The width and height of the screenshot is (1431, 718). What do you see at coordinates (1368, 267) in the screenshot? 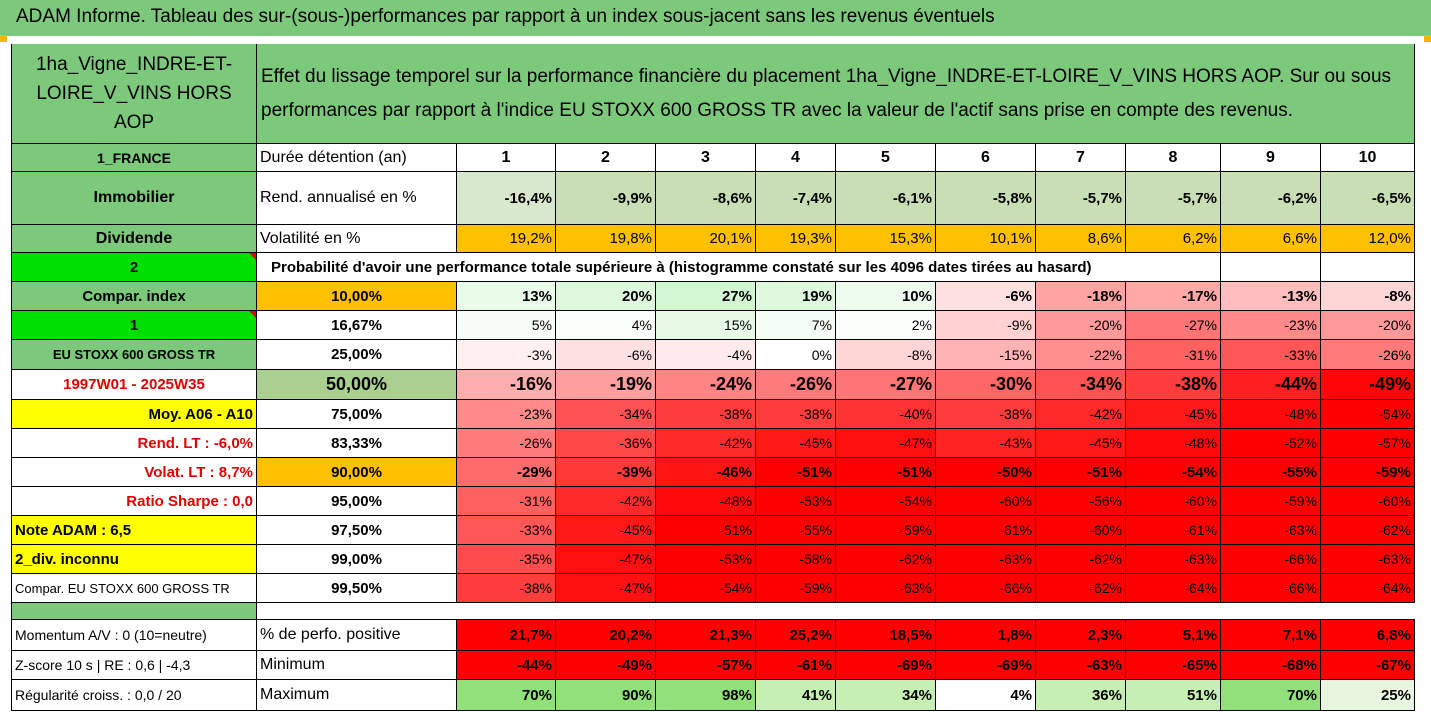
I see `empty-cell` at bounding box center [1368, 267].